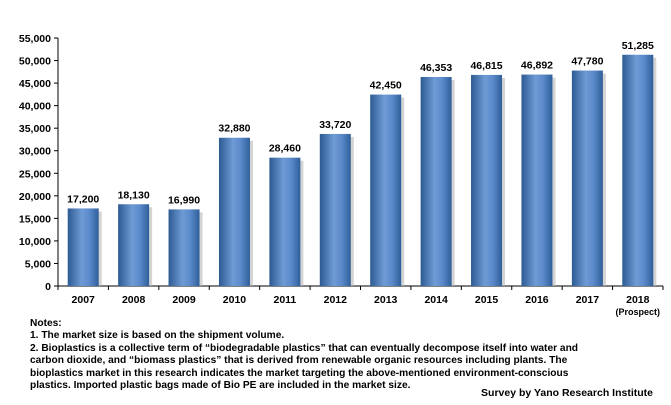 Image resolution: width=671 pixels, height=405 pixels. What do you see at coordinates (35, 152) in the screenshot?
I see `y-tick-label: 30,000` at bounding box center [35, 152].